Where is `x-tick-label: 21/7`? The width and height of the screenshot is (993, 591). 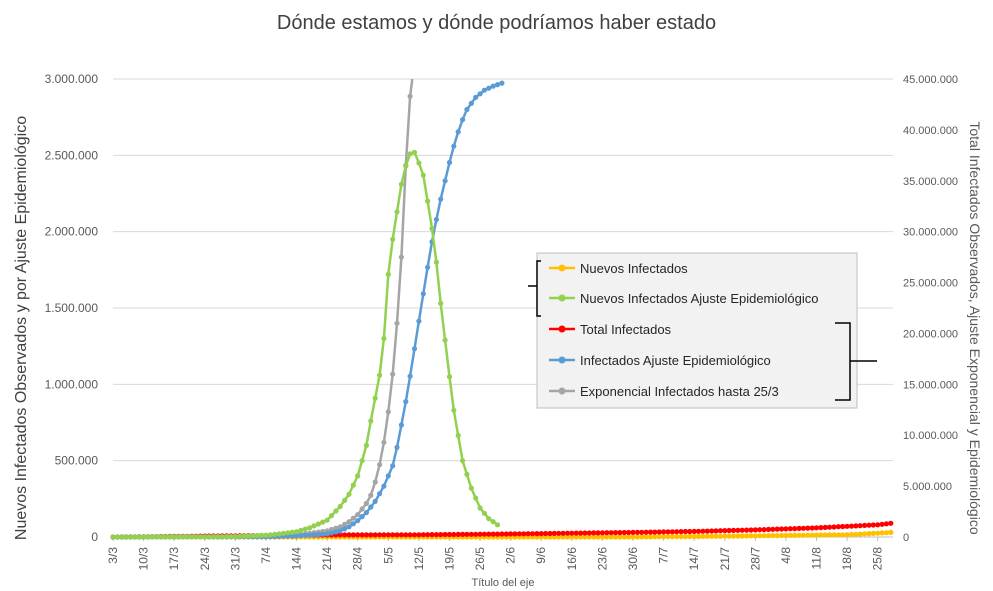 x-tick-label: 21/7 is located at coordinates (725, 559).